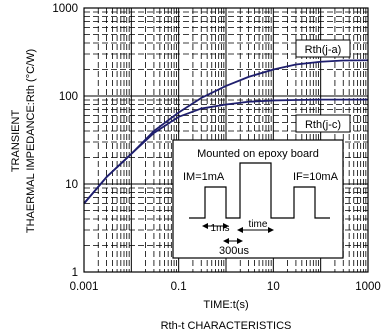 Image resolution: width=388 pixels, height=335 pixels. I want to click on y-tick-label: 100, so click(68, 97).